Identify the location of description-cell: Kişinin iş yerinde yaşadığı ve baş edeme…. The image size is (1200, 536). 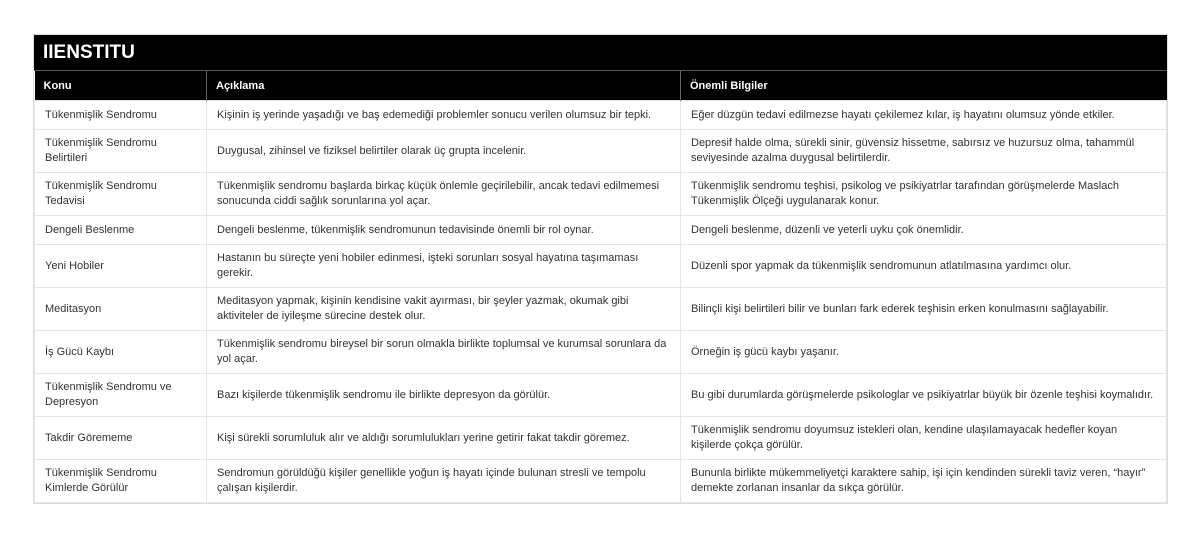
(443, 115).